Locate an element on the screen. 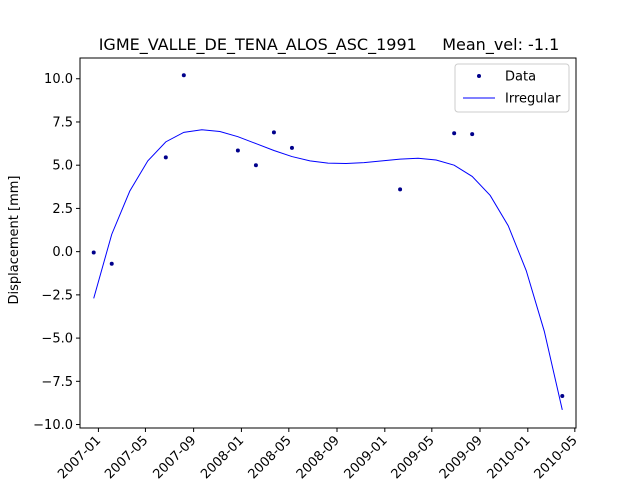 This screenshot has width=640, height=480. legend-label: Data is located at coordinates (520, 77).